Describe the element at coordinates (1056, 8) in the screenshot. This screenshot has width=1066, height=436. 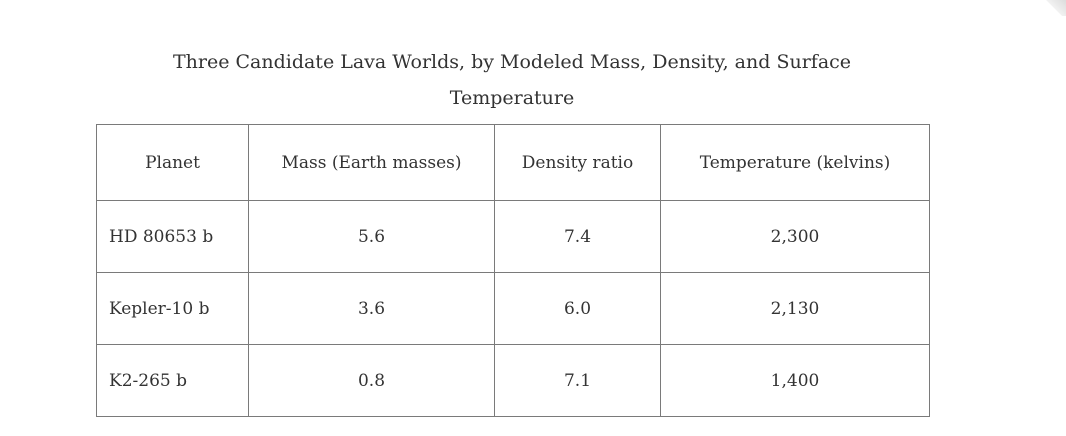
I see `page-corner-fold` at that location.